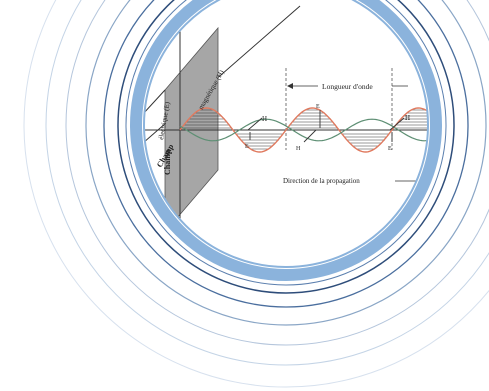 This screenshot has height=391, width=489. I want to click on h-label-2: H, so click(298, 149).